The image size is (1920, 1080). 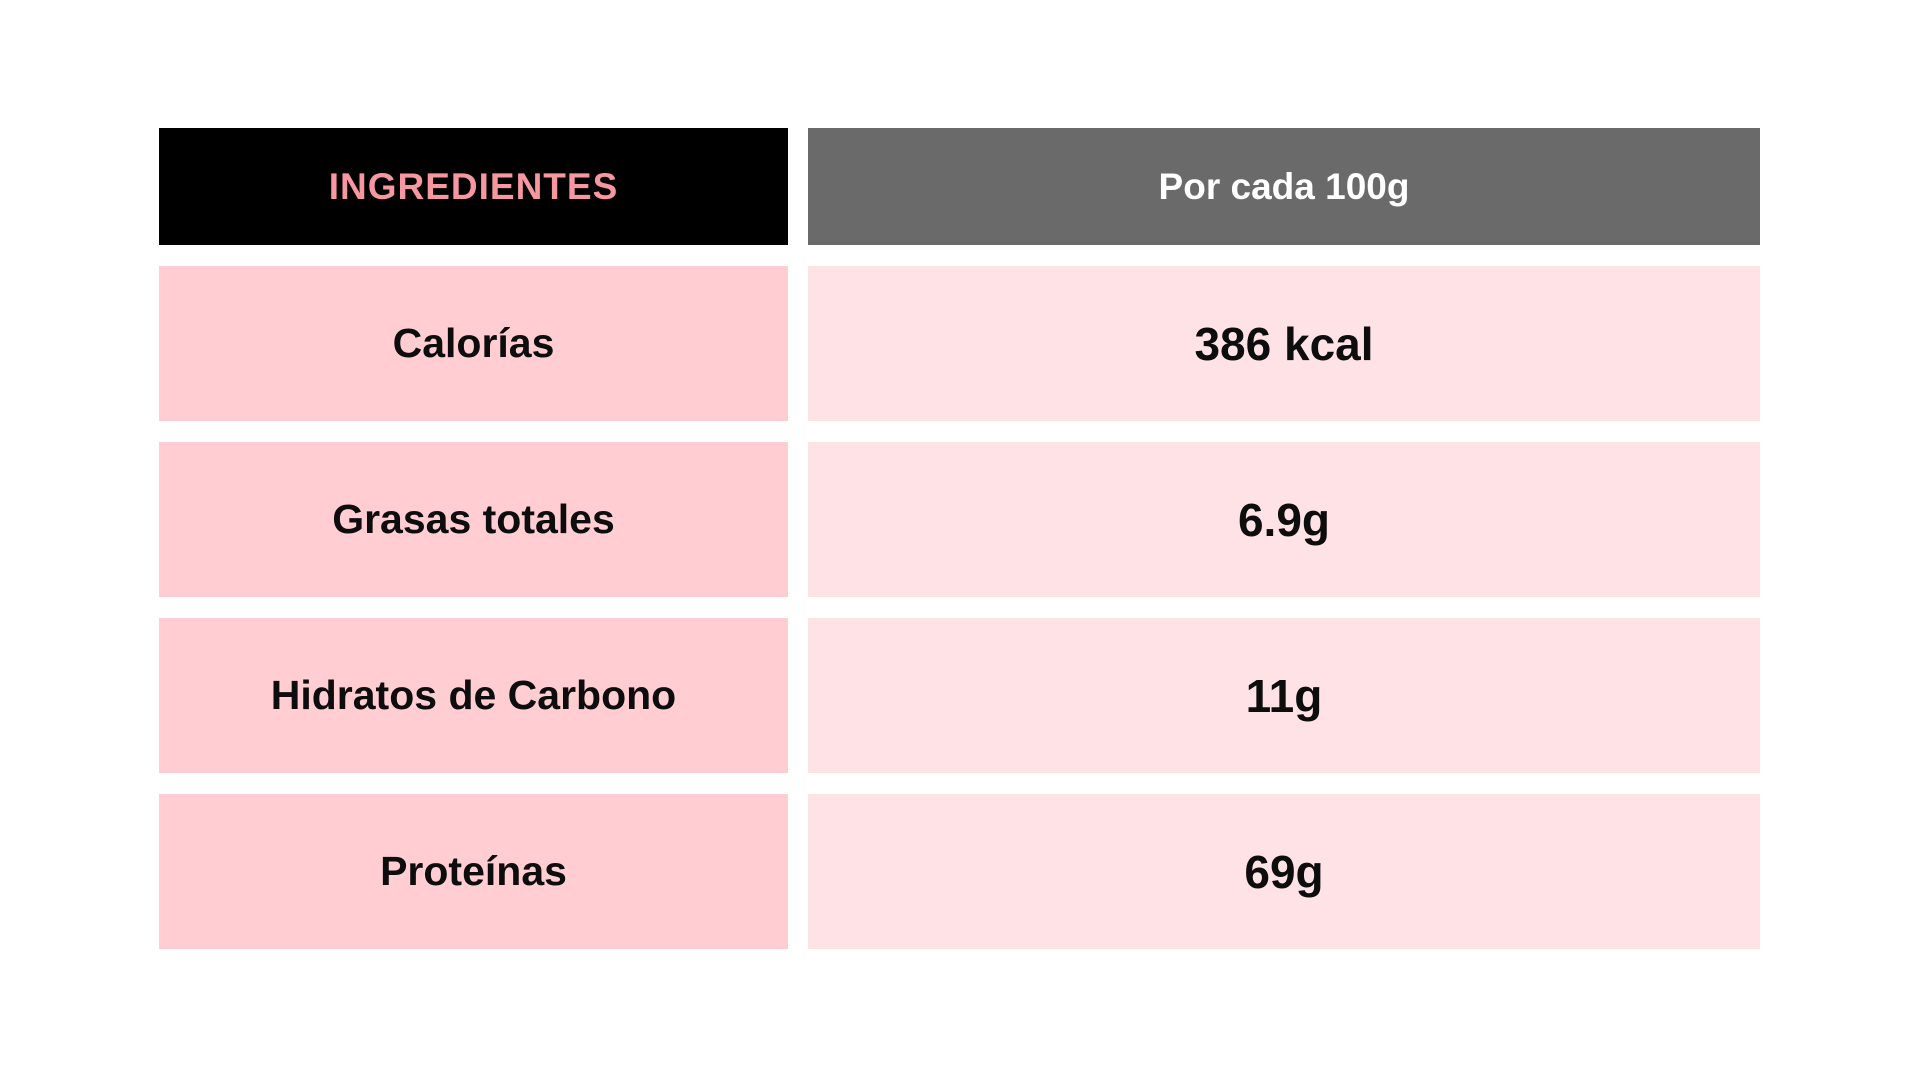 I want to click on header-cell-ingredients: INGREDIENTES, so click(x=473, y=186).